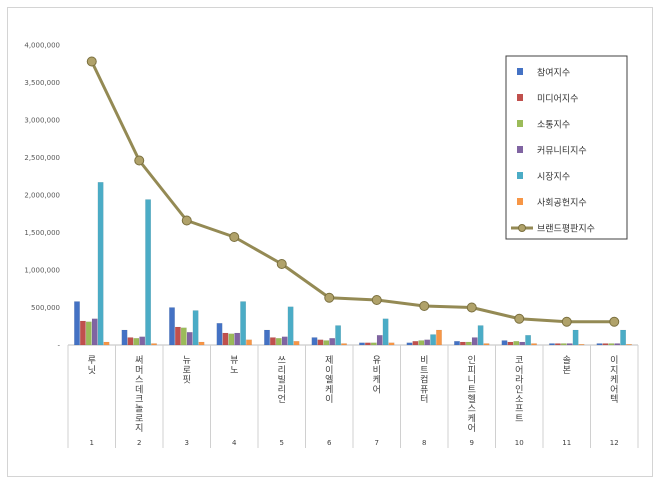 The image size is (660, 484). I want to click on legend-label: 브랜드평판지수, so click(566, 229).